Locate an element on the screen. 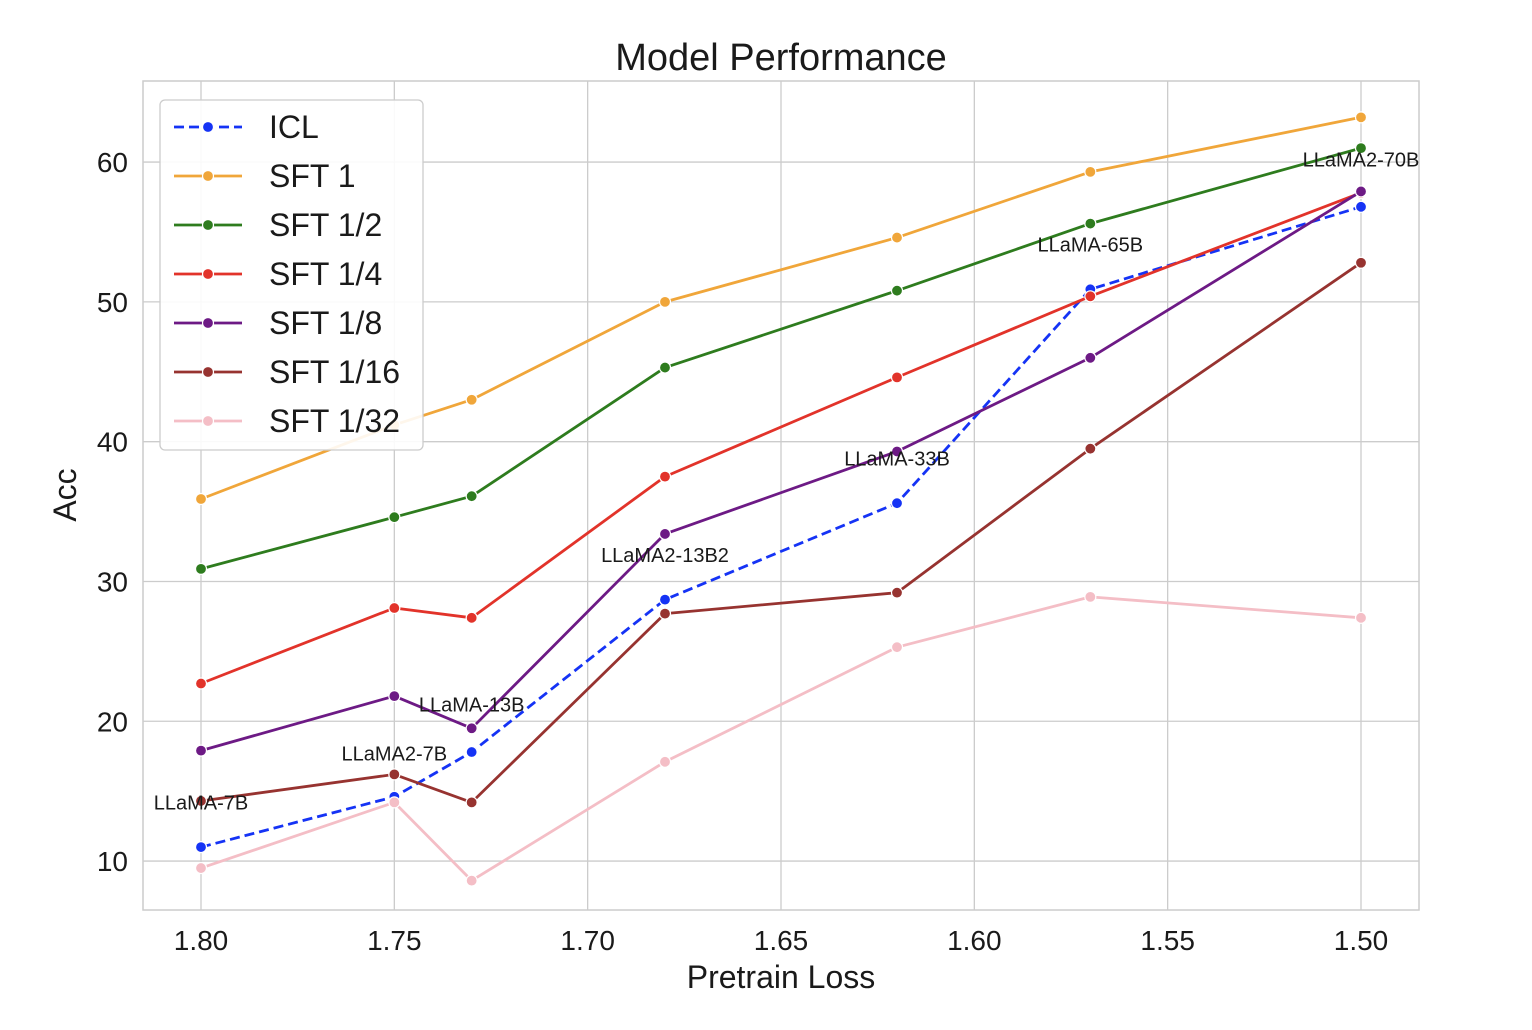 The image size is (1532, 1030). y-axis-label: Acc is located at coordinates (65, 494).